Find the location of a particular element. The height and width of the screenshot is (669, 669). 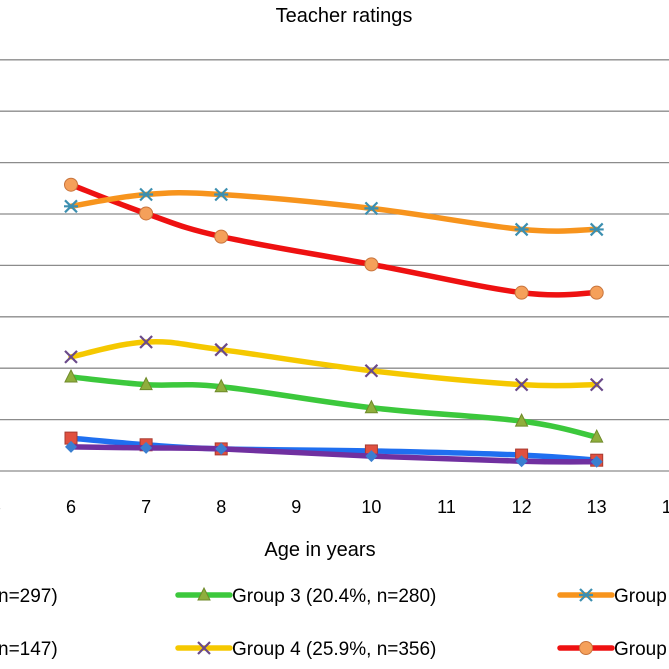

legend-item: n=297) is located at coordinates (29, 596).